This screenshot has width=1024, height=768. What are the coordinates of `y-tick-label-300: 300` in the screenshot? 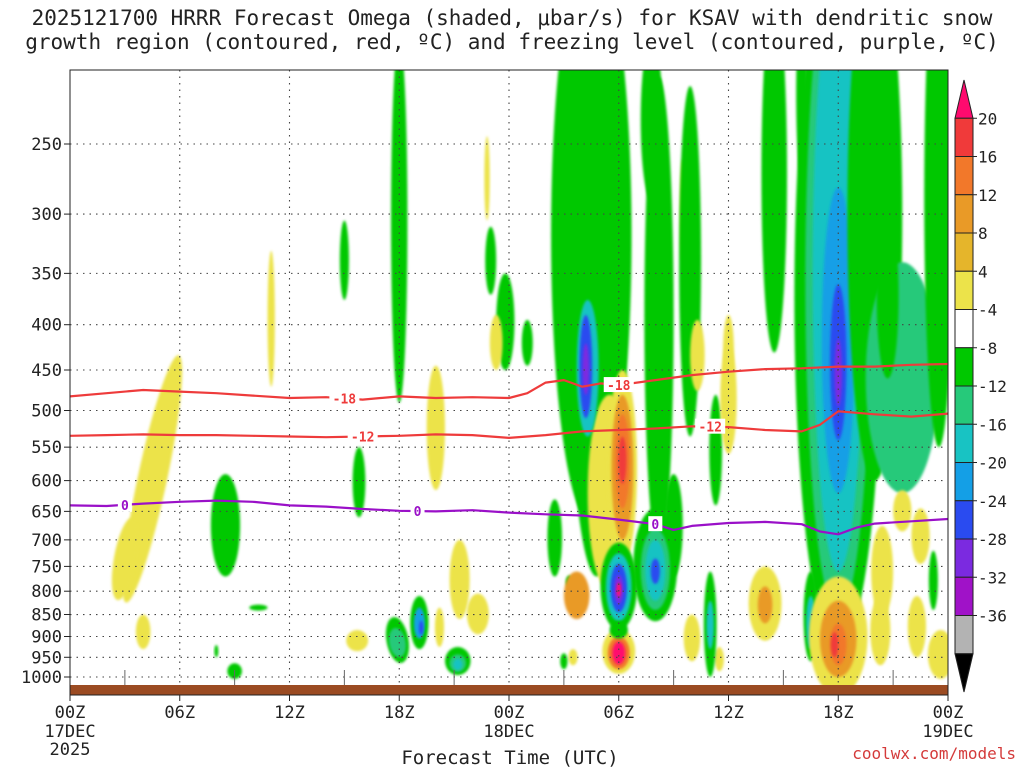 It's located at (46, 215).